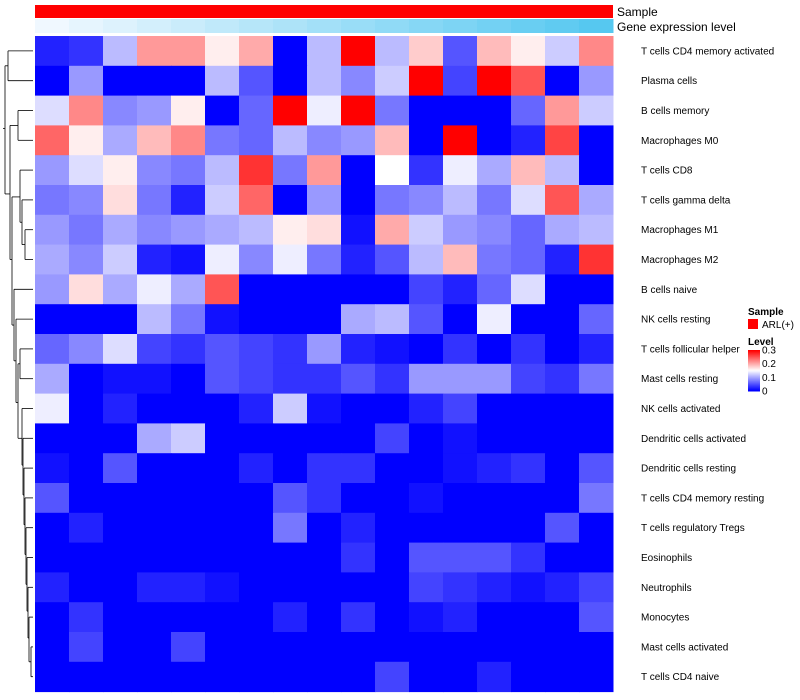 The width and height of the screenshot is (800, 700). What do you see at coordinates (753, 324) in the screenshot?
I see `sample-legend-swatch` at bounding box center [753, 324].